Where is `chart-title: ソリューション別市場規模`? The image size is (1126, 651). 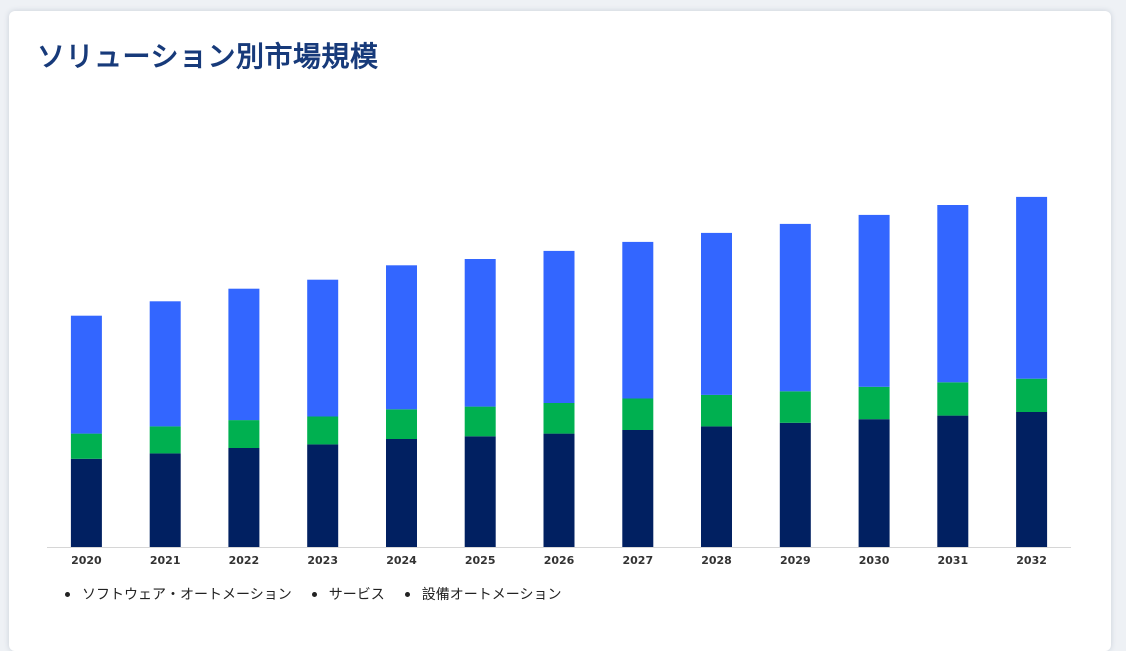 chart-title: ソリューション別市場規模 is located at coordinates (208, 56).